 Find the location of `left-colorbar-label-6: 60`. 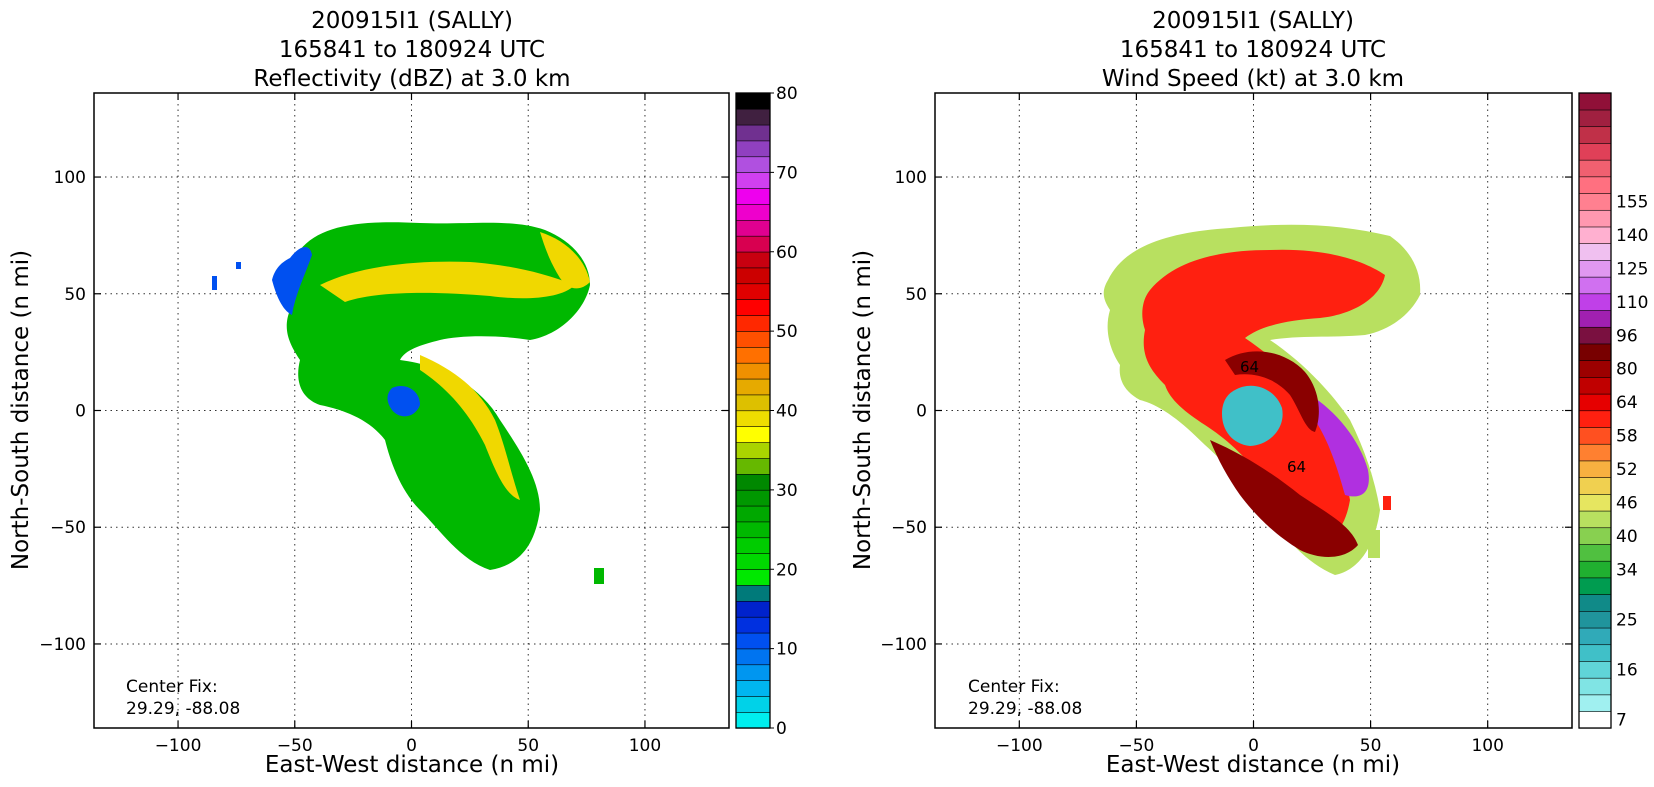

left-colorbar-label-6: 60 is located at coordinates (787, 253).